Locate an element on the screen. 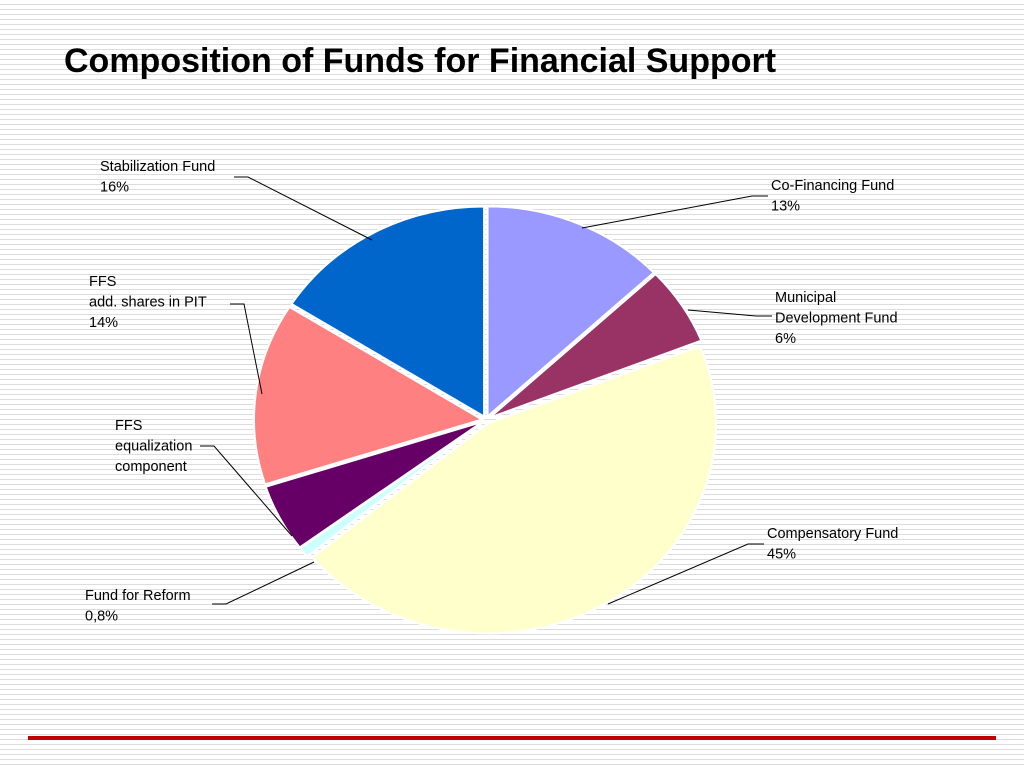  slice-label-1: Municipal Development Fund 6% is located at coordinates (836, 318).